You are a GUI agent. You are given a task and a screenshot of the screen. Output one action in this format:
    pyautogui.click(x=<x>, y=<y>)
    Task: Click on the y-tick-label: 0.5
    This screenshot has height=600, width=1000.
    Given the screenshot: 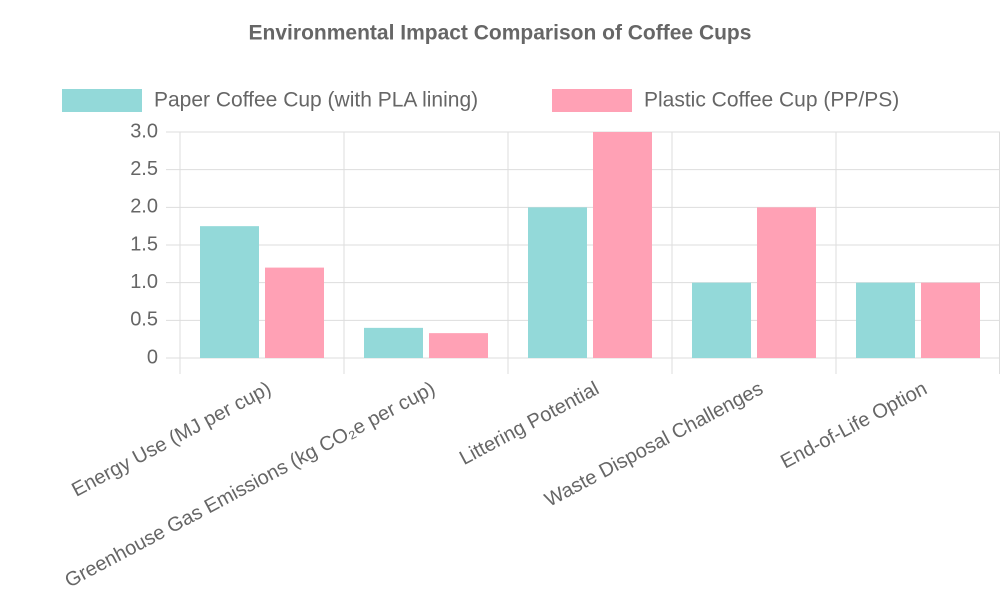 What is the action you would take?
    pyautogui.click(x=144, y=320)
    